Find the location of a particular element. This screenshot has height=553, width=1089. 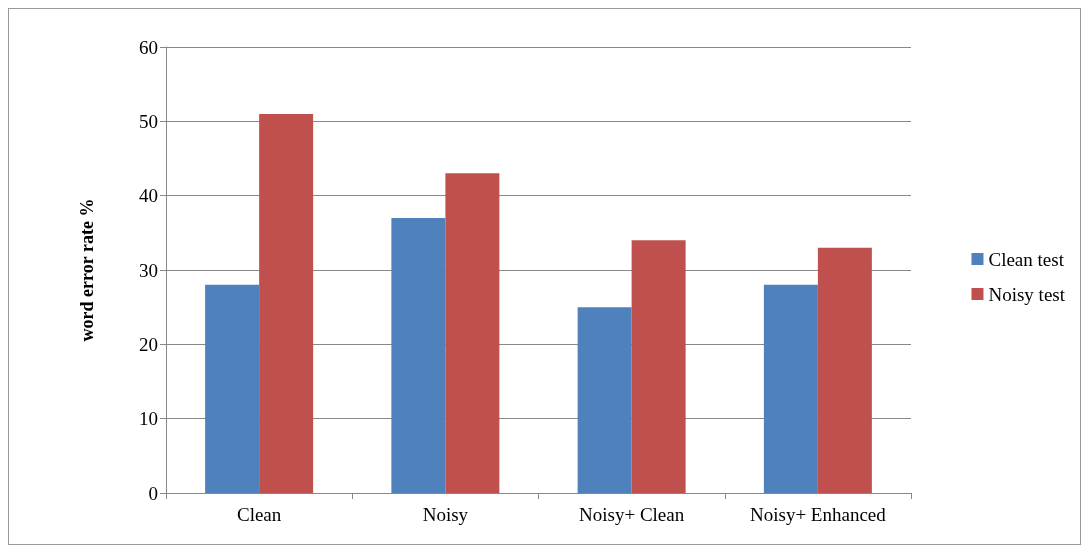

y-axis-title: word error rate % is located at coordinates (87, 270).